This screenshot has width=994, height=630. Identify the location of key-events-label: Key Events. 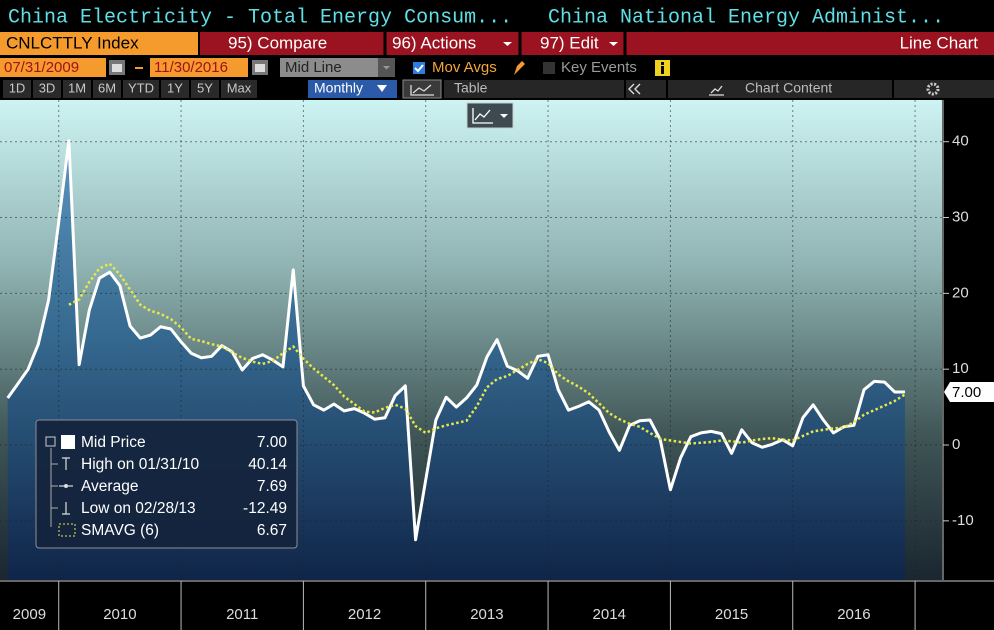
(599, 67).